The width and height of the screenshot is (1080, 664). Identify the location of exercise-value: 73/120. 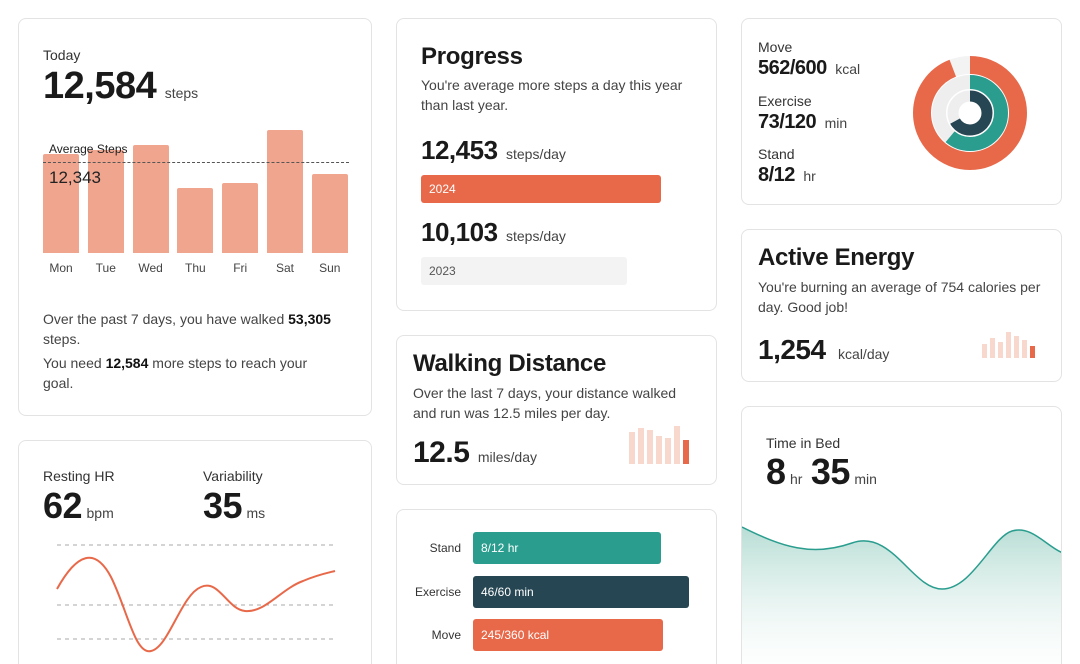
(787, 122).